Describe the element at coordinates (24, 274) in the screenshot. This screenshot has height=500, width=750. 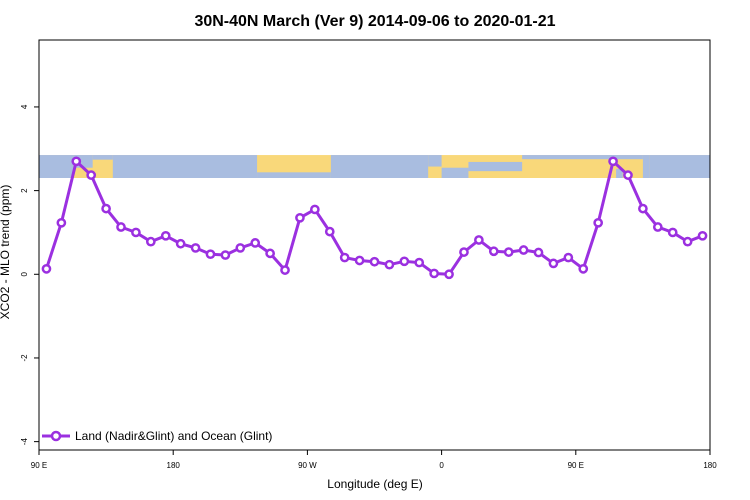
I see `y-tick-label: 0` at that location.